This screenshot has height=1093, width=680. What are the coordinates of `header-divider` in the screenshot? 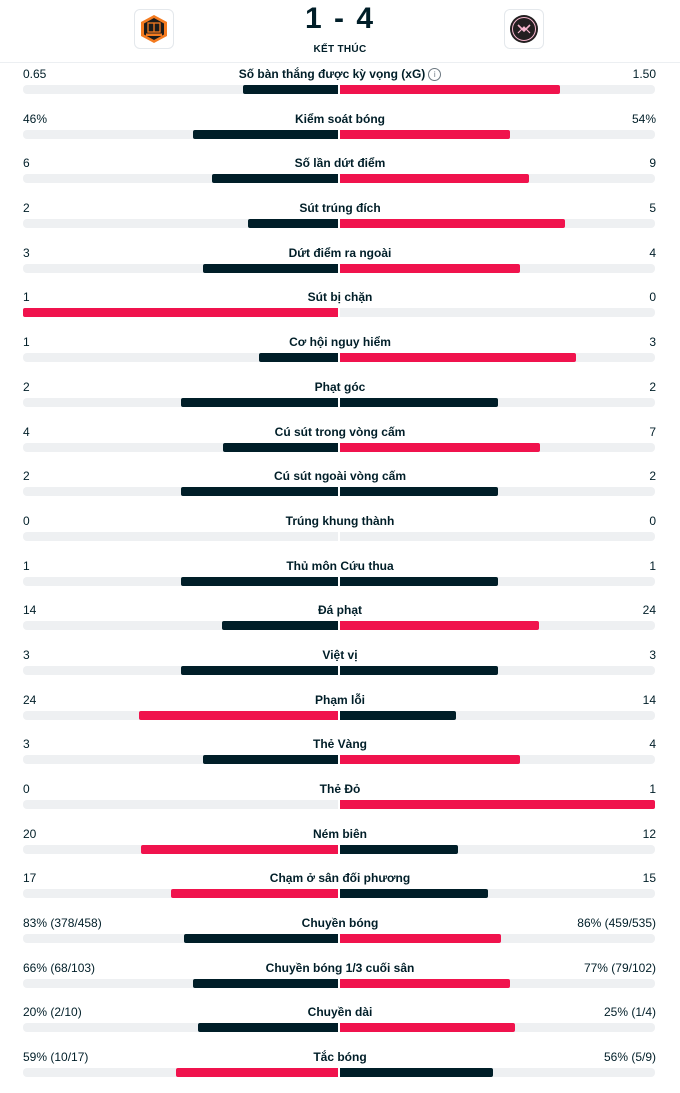 It's located at (340, 62).